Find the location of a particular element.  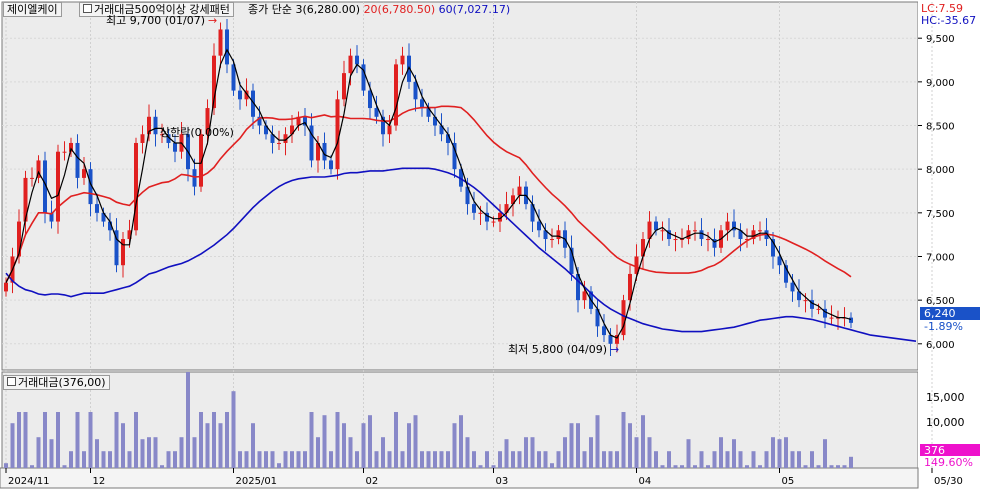

price-axis-tick: 8,500 is located at coordinates (940, 127).